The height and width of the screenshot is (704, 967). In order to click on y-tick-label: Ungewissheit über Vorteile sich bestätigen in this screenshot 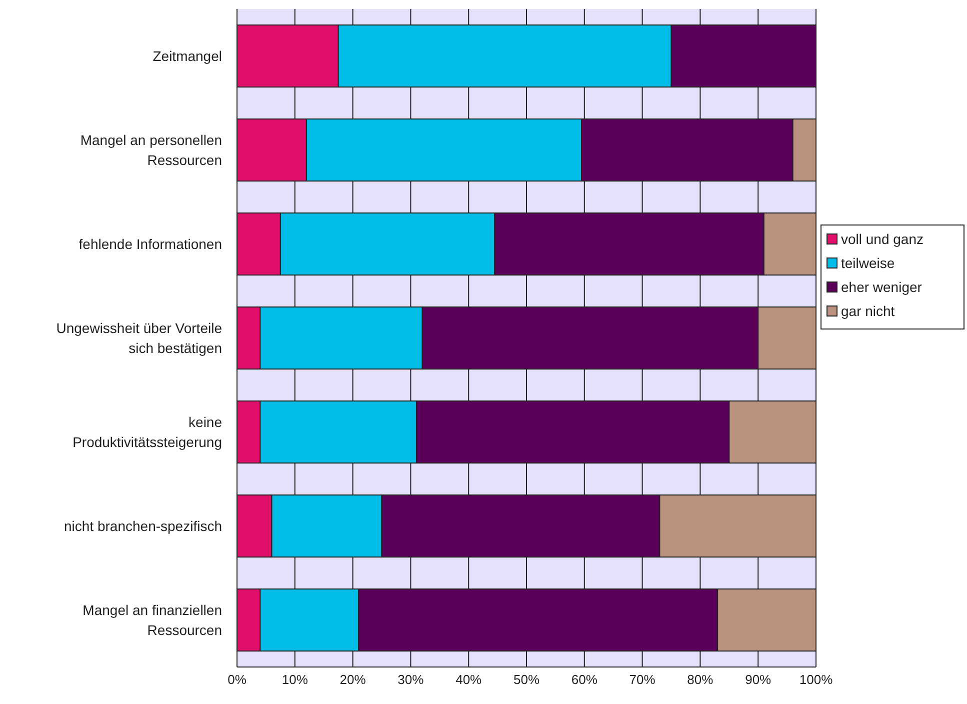, I will do `click(139, 338)`.